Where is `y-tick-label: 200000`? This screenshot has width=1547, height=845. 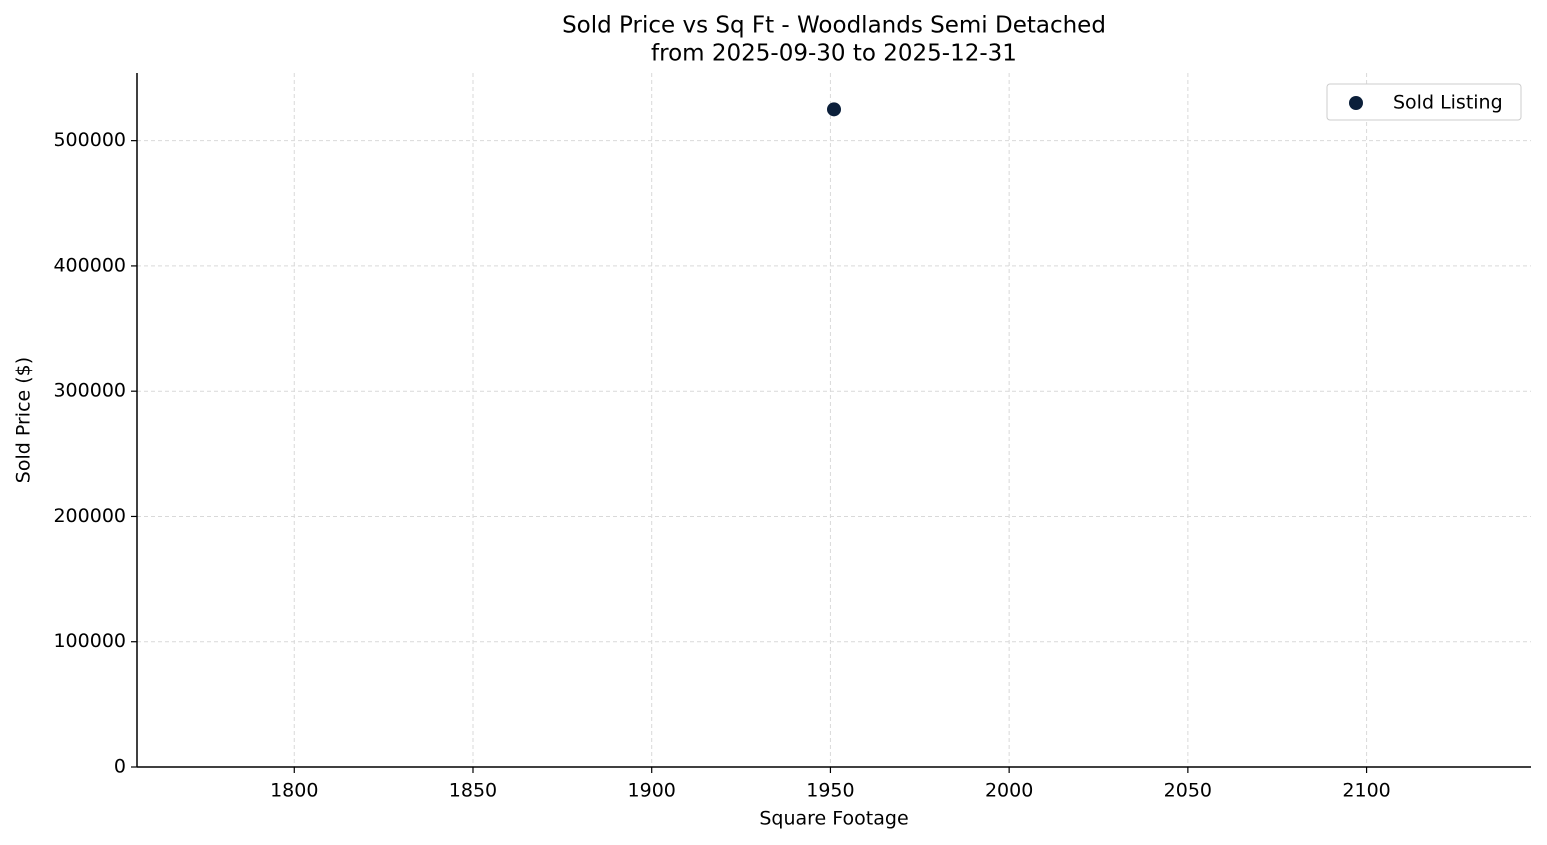
y-tick-label: 200000 is located at coordinates (89, 516).